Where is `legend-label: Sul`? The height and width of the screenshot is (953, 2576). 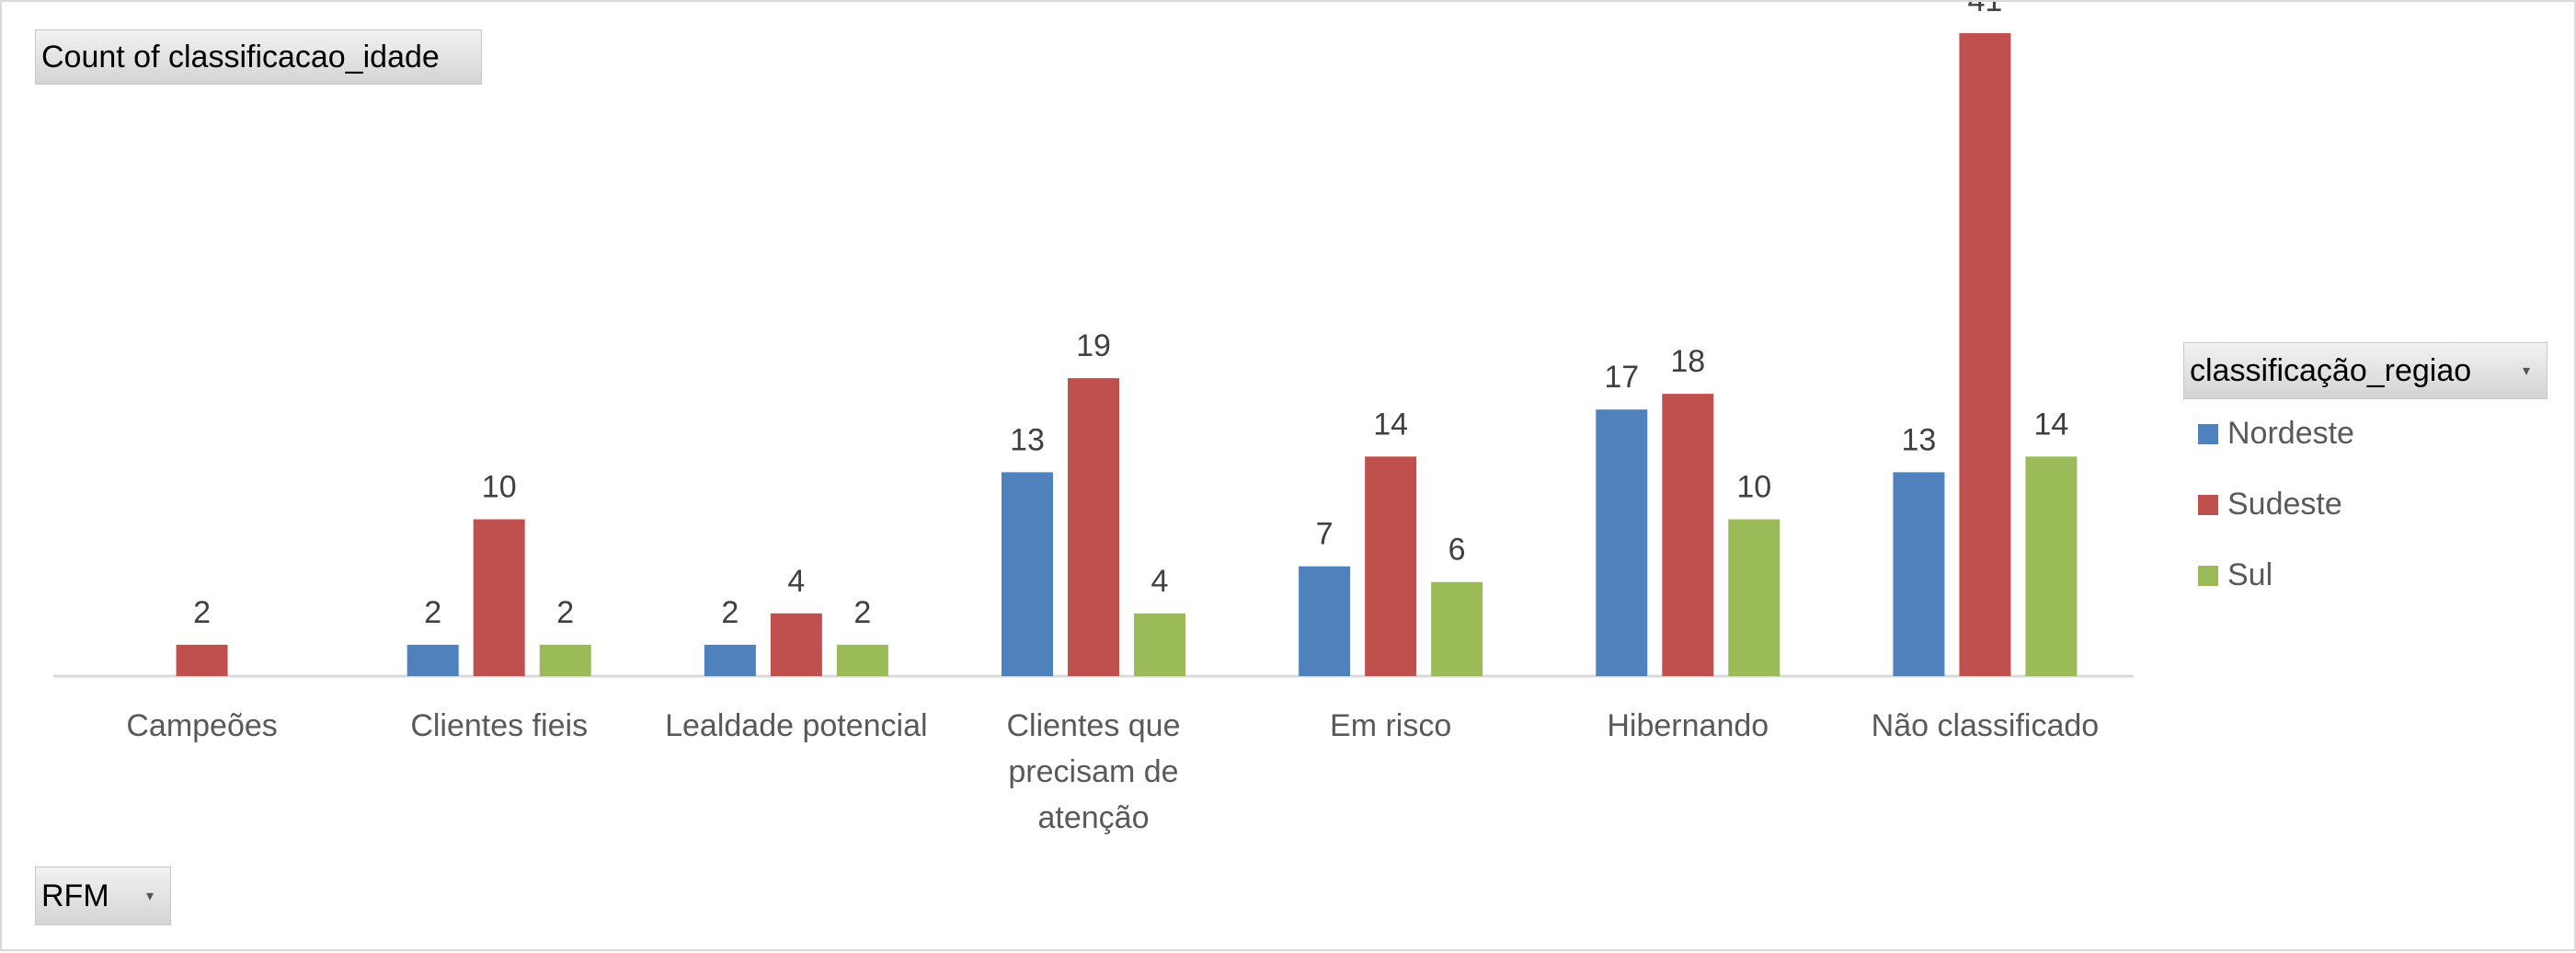 legend-label: Sul is located at coordinates (2250, 574).